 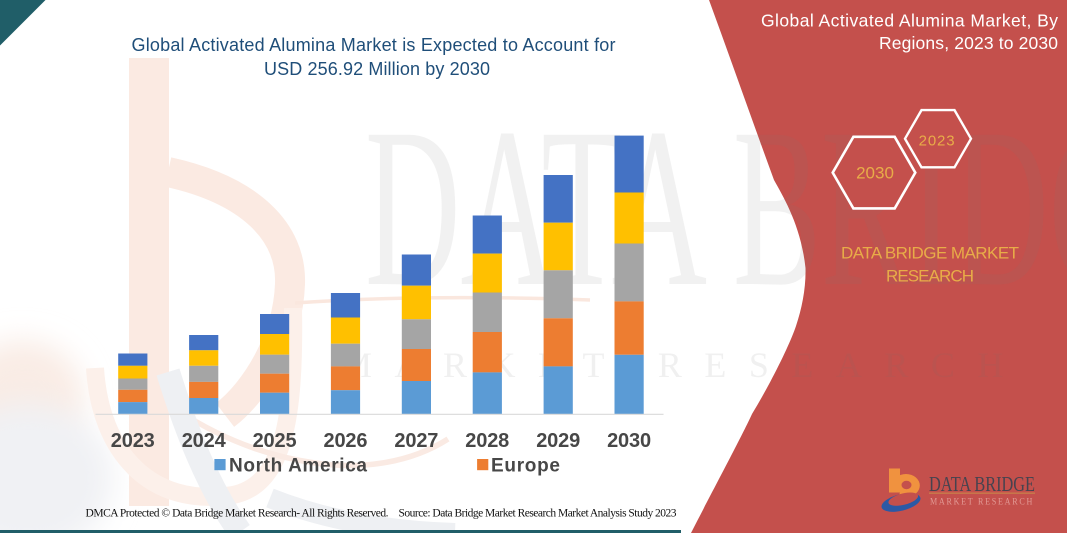 I want to click on svg-text:Global Activated Alumina Marke: Global Activated Alumina Market, By, so click(x=909, y=20).